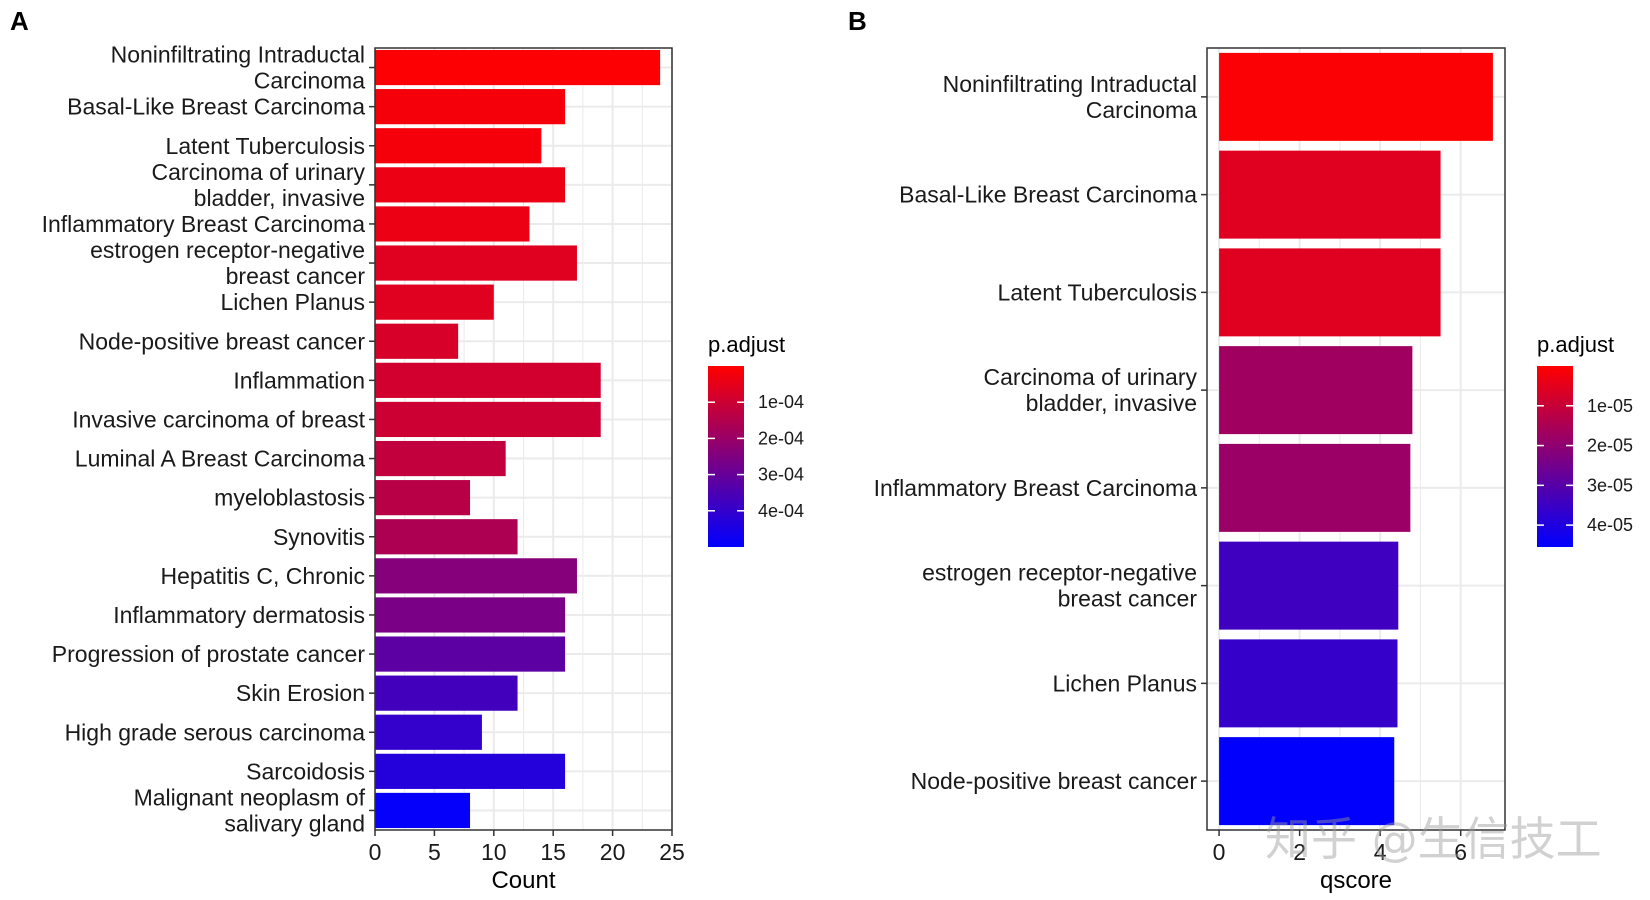 This screenshot has width=1650, height=900. I want to click on x-tick-label: 6, so click(1460, 852).